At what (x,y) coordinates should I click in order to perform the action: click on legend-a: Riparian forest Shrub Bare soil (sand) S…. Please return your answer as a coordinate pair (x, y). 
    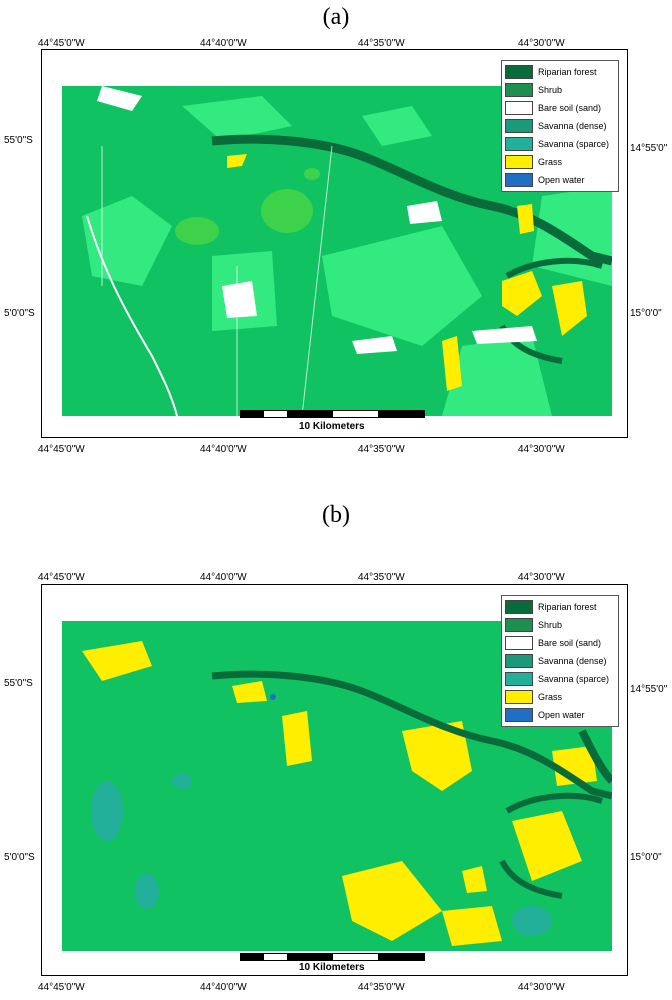
    Looking at the image, I should click on (560, 126).